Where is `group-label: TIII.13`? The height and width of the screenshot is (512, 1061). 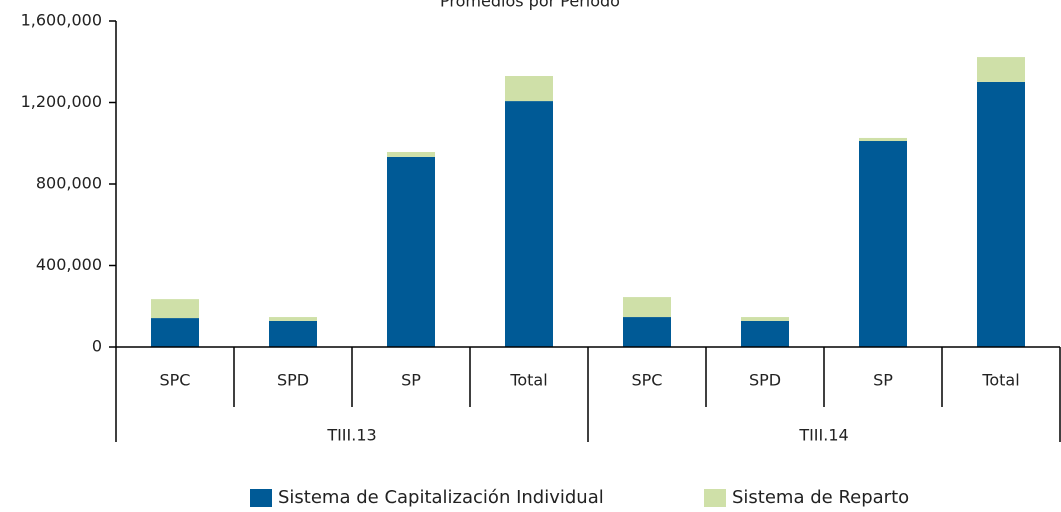
group-label: TIII.13 is located at coordinates (351, 435).